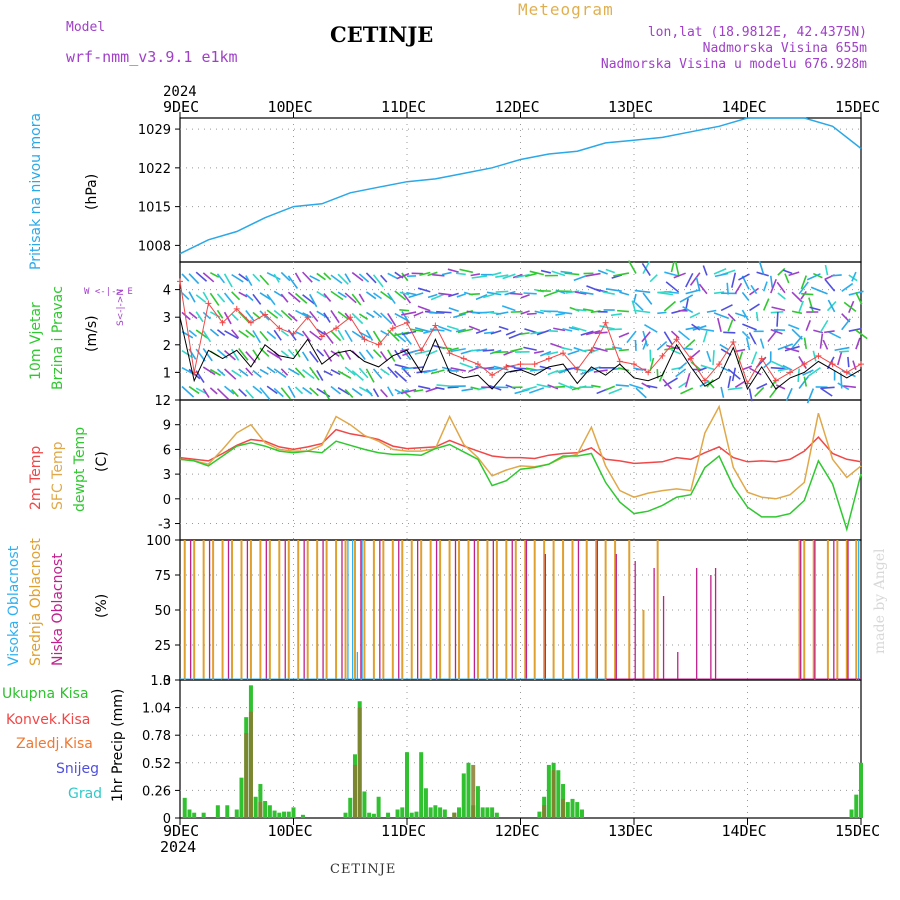 Image resolution: width=900 pixels, height=900 pixels. Describe the element at coordinates (517, 831) in the screenshot. I see `bottom-day-label: 12DEC` at that location.